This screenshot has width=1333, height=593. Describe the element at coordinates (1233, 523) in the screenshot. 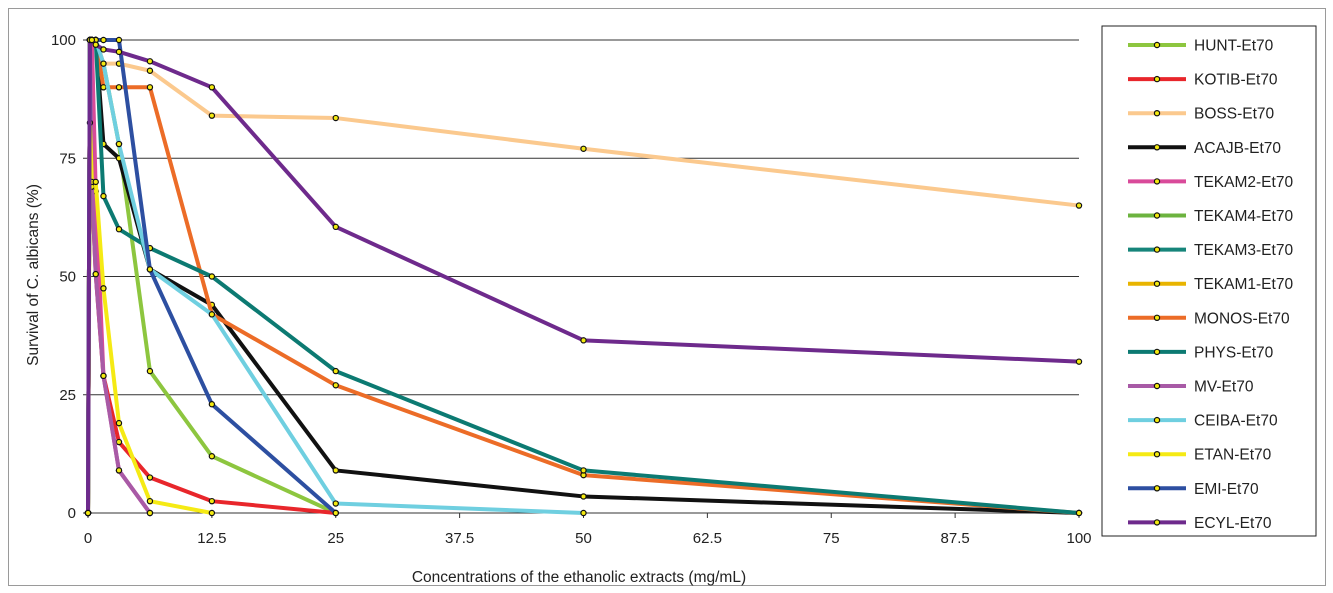

I see `legend-label: ECYL-Et70` at that location.